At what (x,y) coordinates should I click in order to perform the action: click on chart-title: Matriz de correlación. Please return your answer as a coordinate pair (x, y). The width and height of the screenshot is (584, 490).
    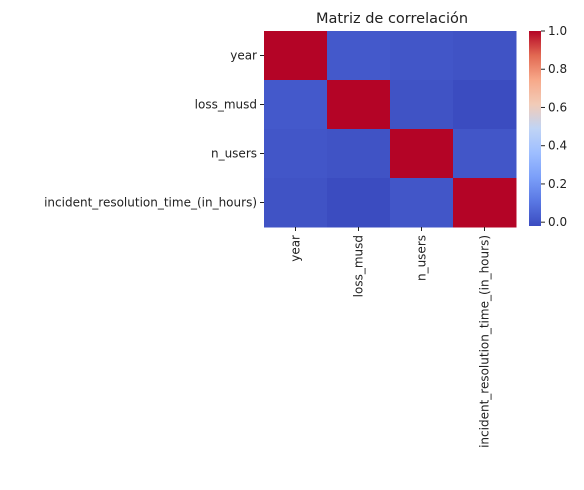
    Looking at the image, I should click on (392, 19).